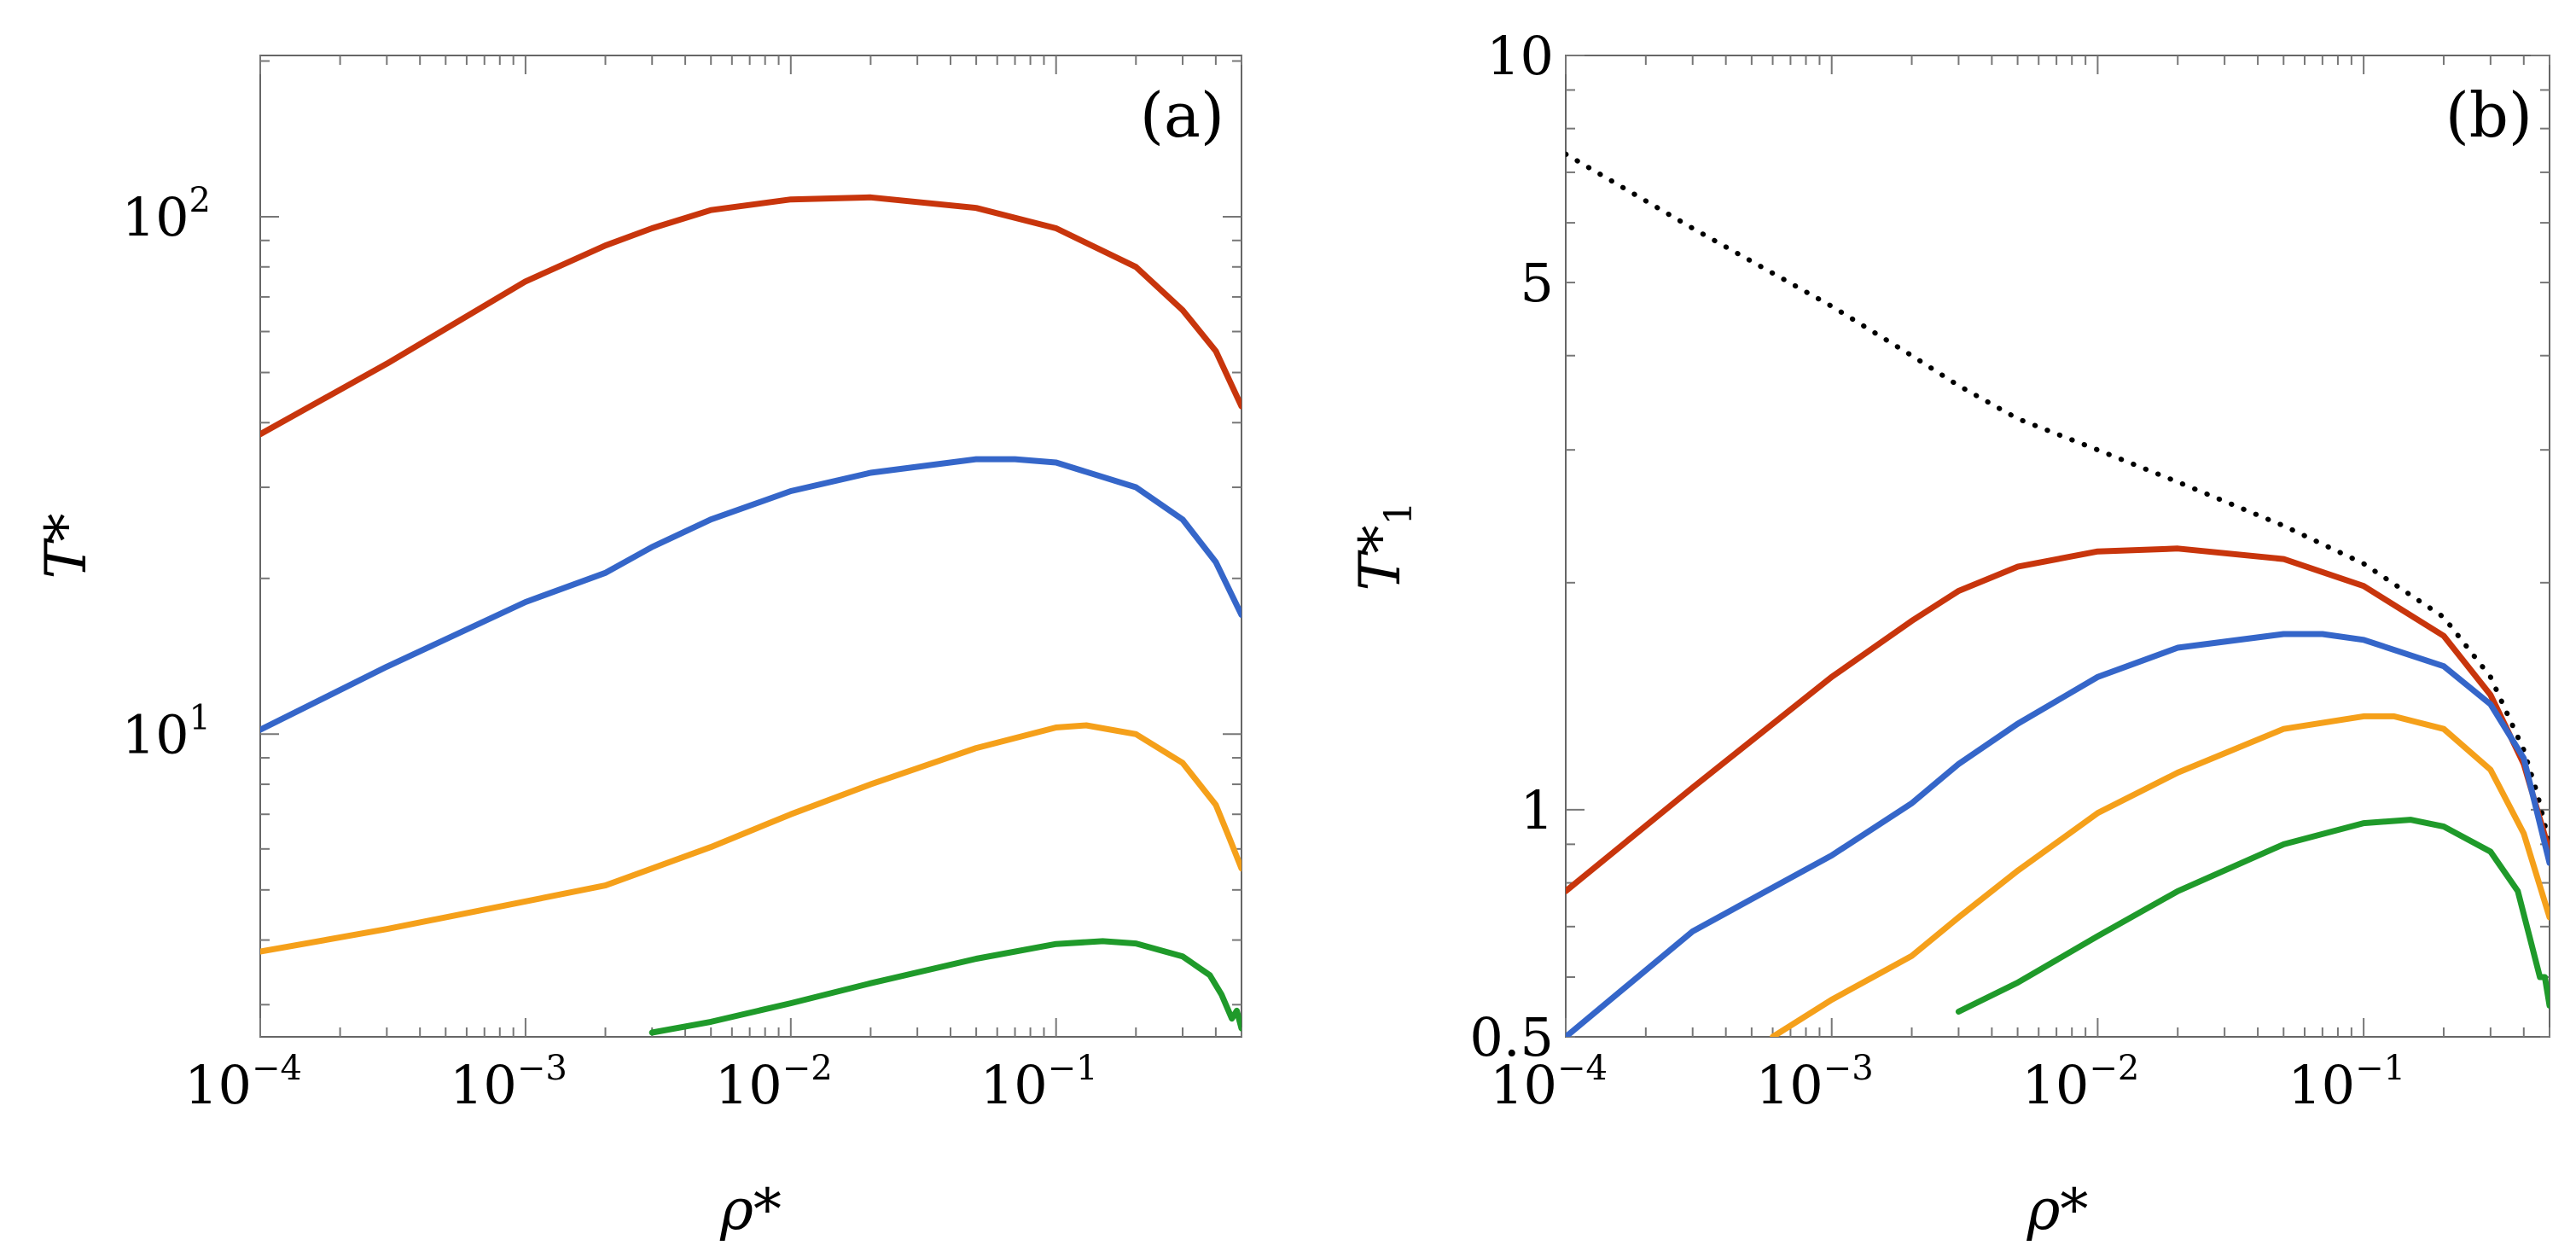 Image resolution: width=2576 pixels, height=1257 pixels. I want to click on y-axis-label: T*, so click(66, 546).